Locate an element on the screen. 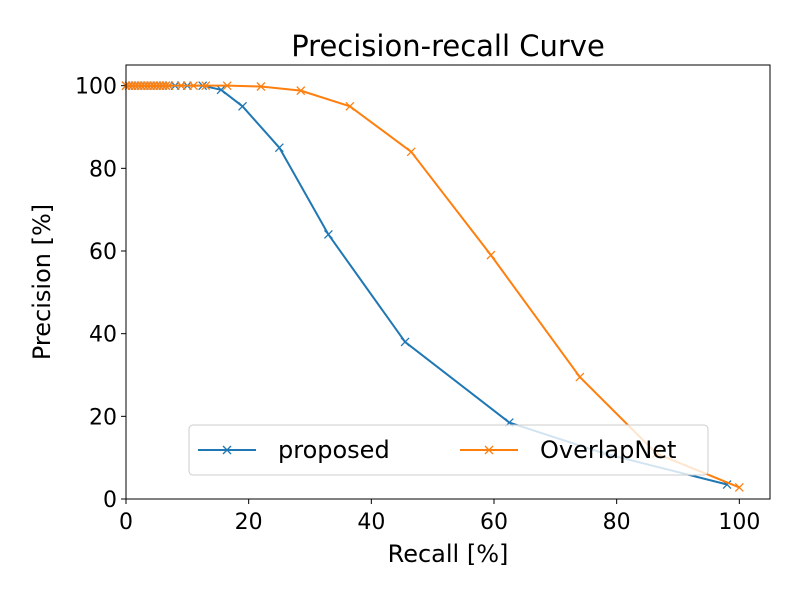  y-tick-label: 60 is located at coordinates (103, 252).